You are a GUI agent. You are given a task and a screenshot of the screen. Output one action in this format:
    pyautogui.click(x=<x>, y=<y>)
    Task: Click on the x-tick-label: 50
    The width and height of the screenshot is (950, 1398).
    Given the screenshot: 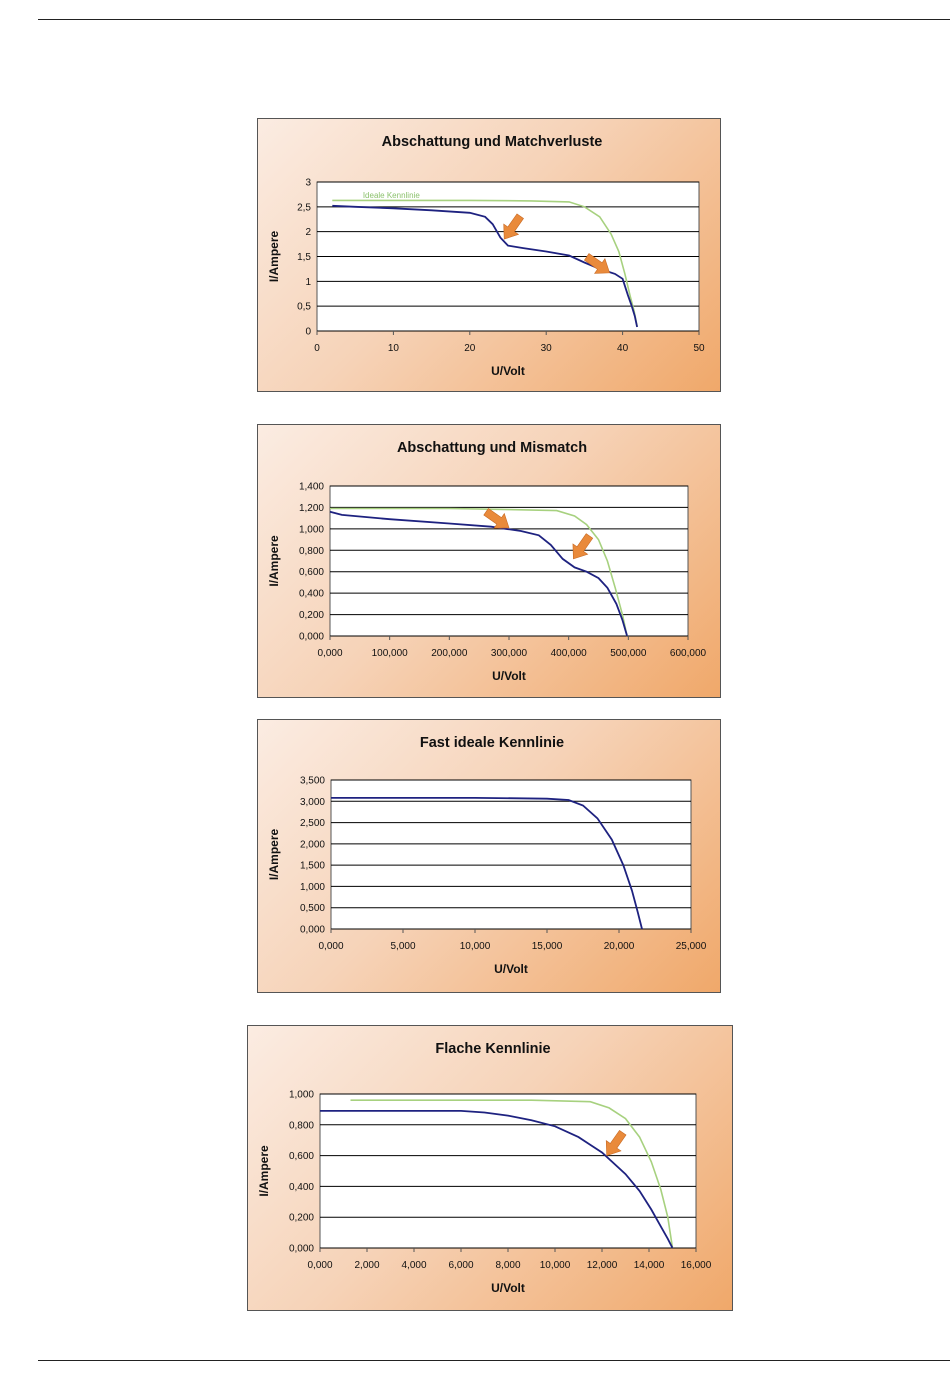 What is the action you would take?
    pyautogui.click(x=699, y=348)
    